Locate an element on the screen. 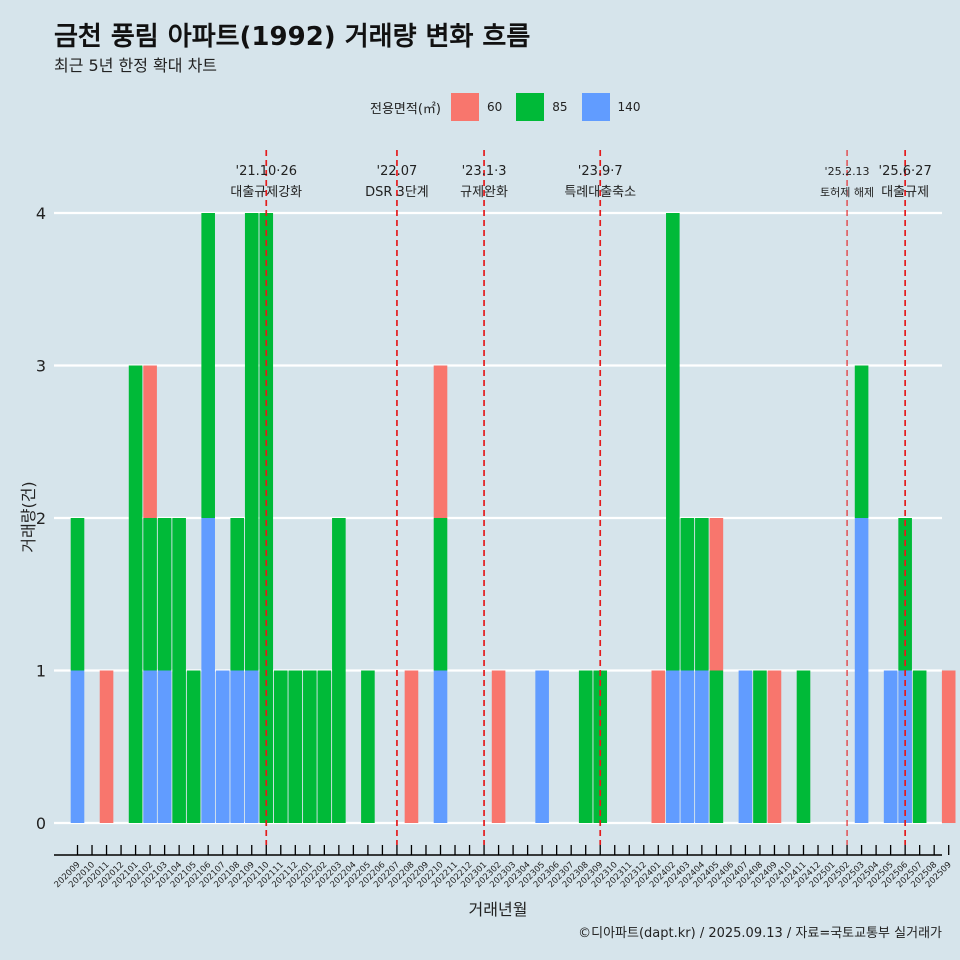  y-tick-label-2: 2 is located at coordinates (41, 518).